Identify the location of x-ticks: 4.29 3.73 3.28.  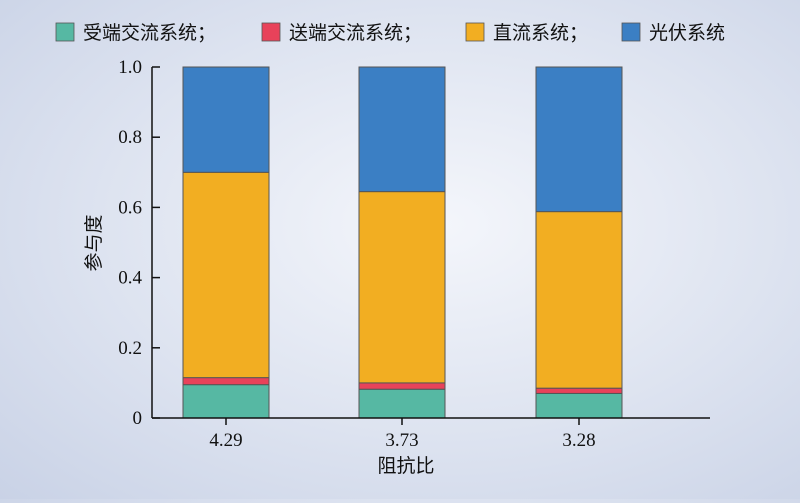
(402, 434).